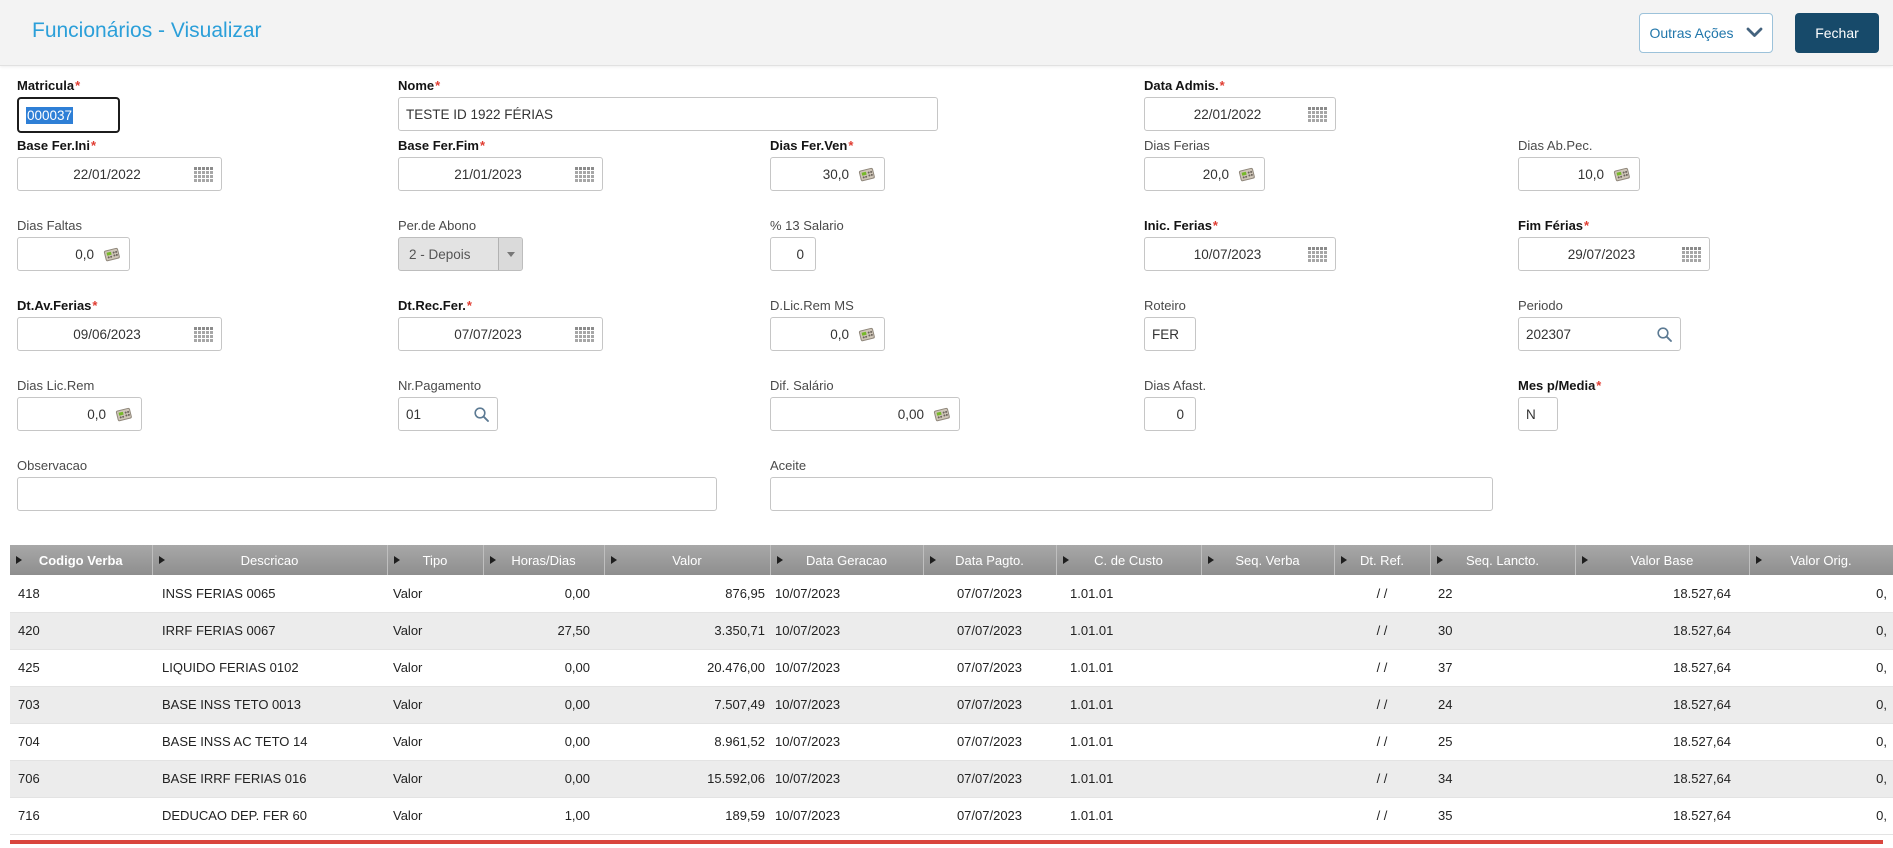 The image size is (1893, 848). What do you see at coordinates (119, 334) in the screenshot?
I see `dt_av_ferias-input: 09/06/2023` at bounding box center [119, 334].